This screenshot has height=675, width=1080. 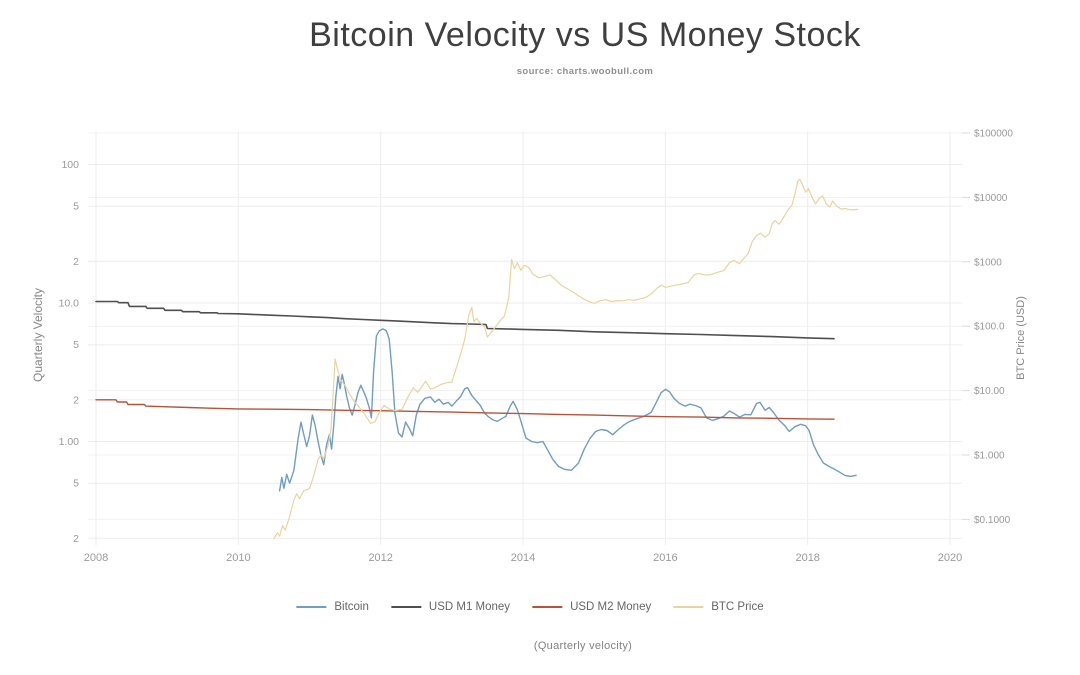 I want to click on series-usd-m1-money, so click(x=465, y=320).